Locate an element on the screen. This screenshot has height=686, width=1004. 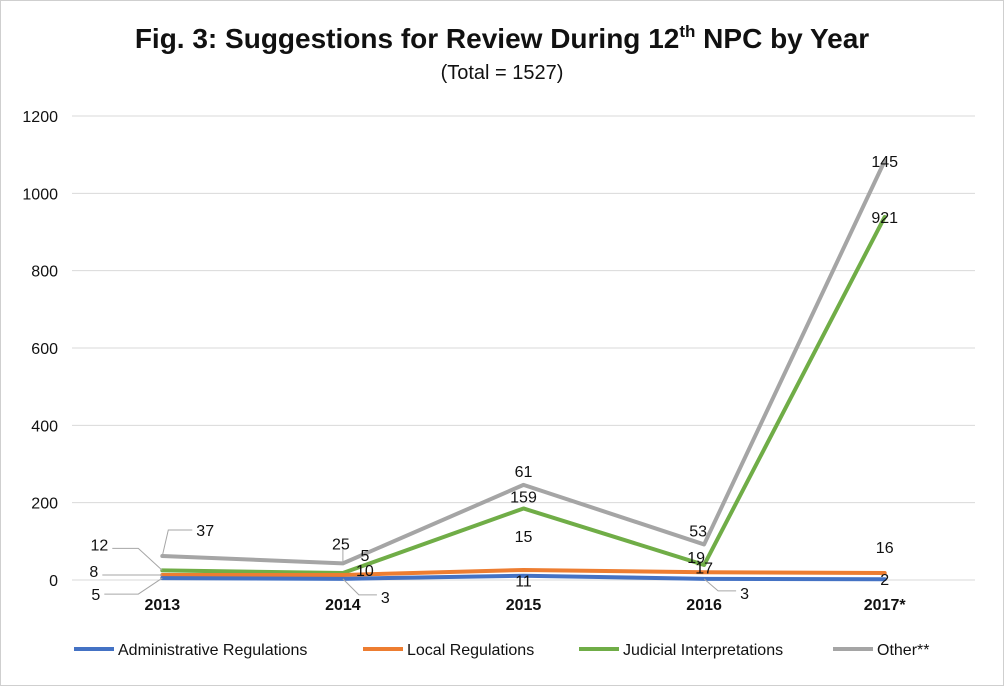
chart-subtitle: (Total = 1527) is located at coordinates (502, 73).